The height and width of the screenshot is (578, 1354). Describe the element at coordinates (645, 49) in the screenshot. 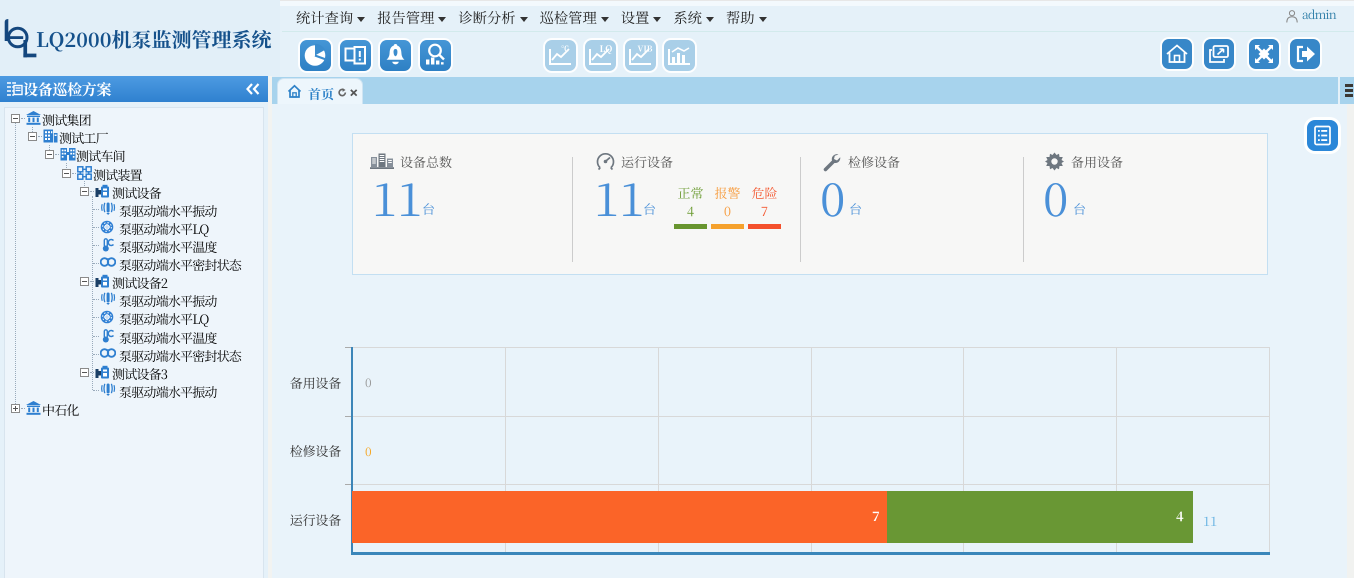

I see `svg-text: VIB` at that location.